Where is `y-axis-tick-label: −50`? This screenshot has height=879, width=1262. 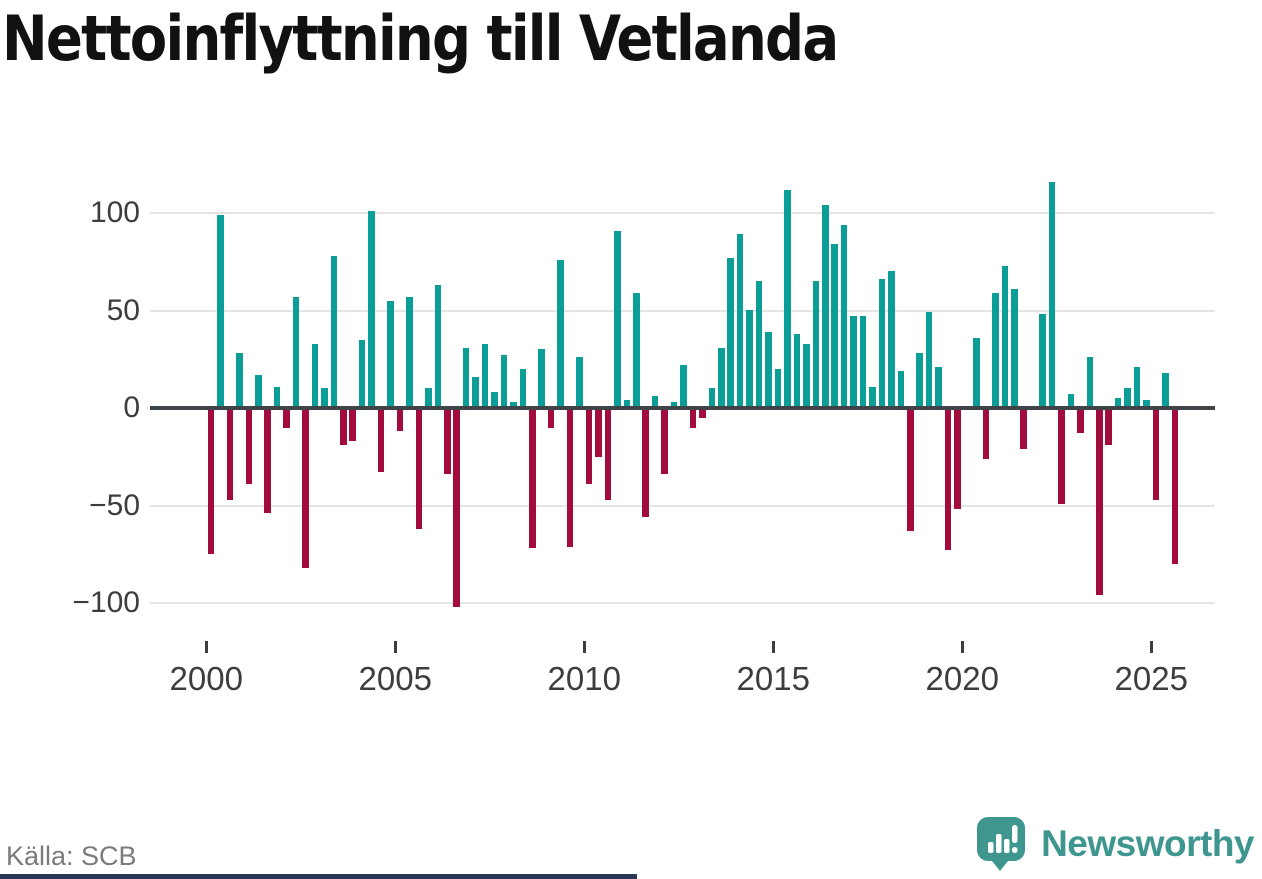
y-axis-tick-label: −50 is located at coordinates (114, 505).